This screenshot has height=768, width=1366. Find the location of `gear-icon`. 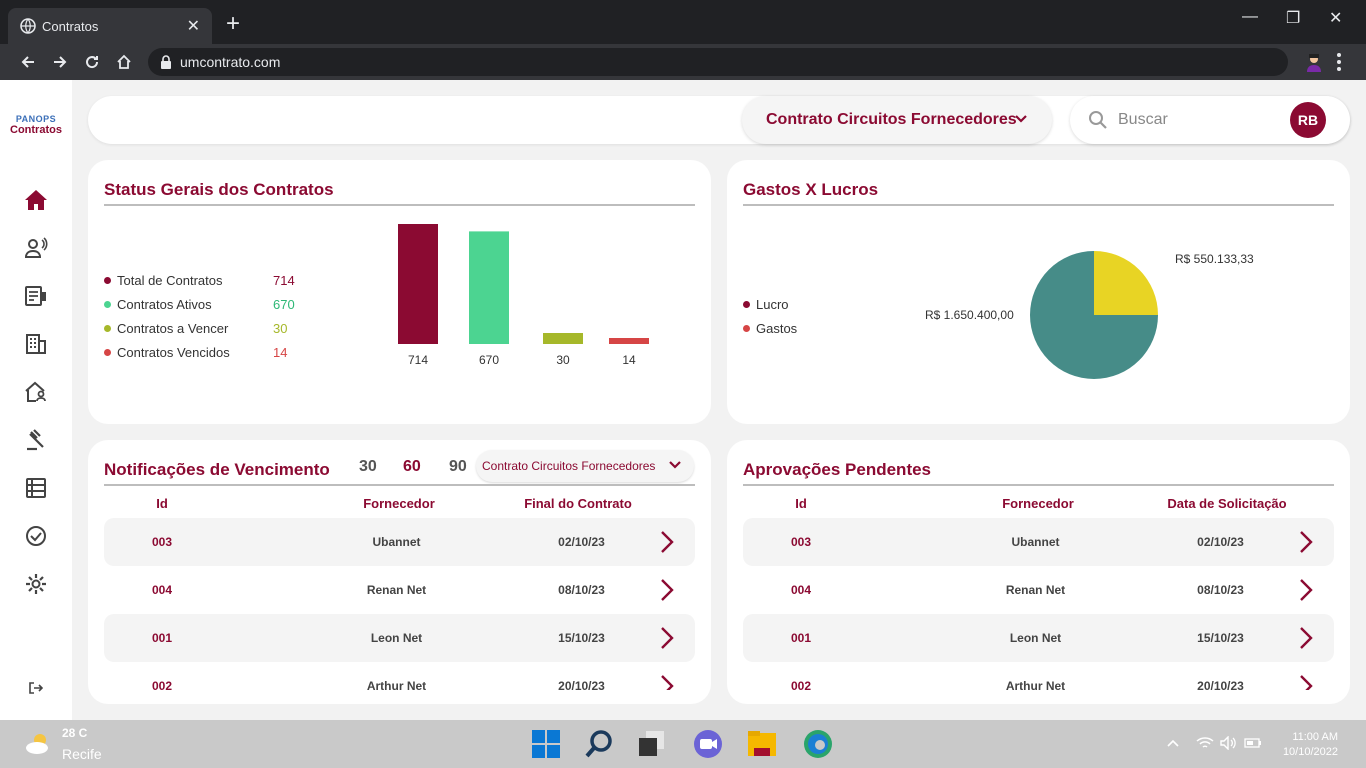

gear-icon is located at coordinates (36, 584).